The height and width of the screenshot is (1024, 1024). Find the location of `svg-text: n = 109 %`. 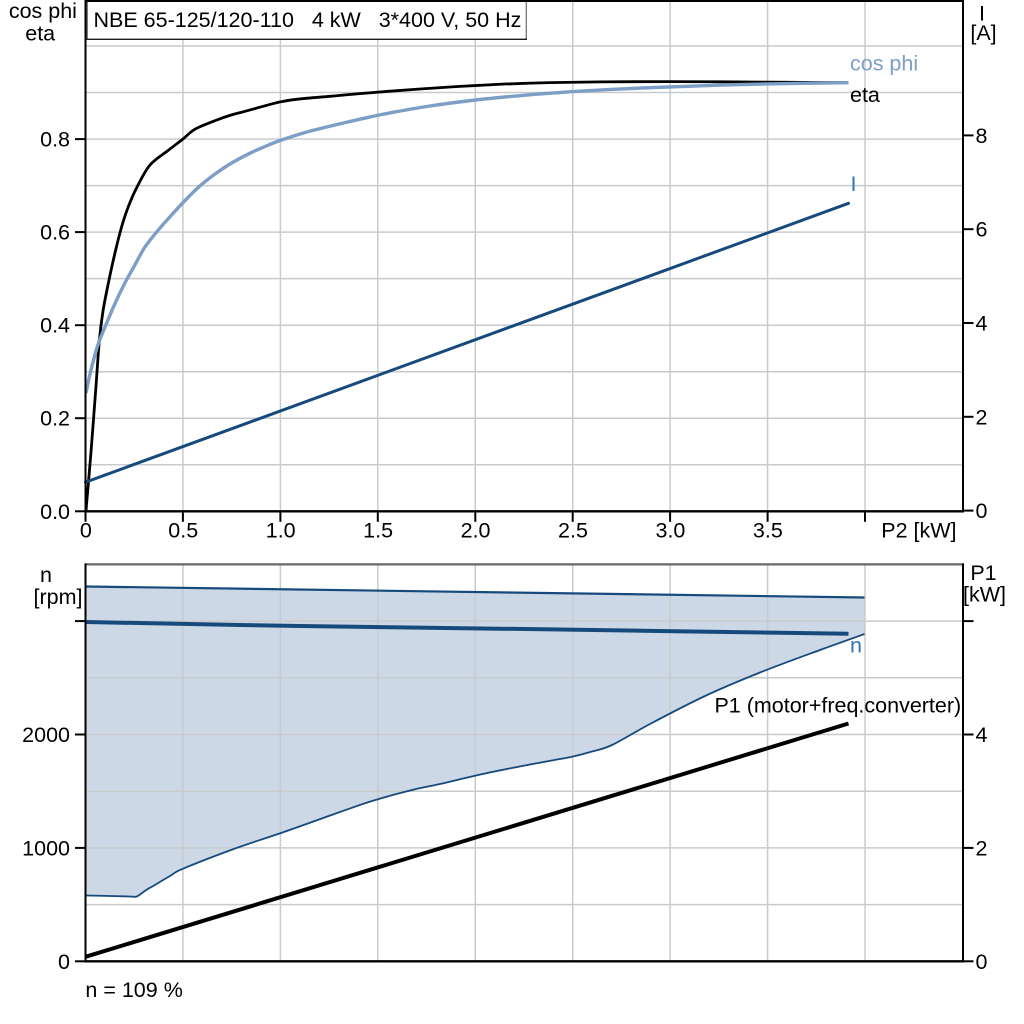

svg-text: n = 109 % is located at coordinates (133, 990).